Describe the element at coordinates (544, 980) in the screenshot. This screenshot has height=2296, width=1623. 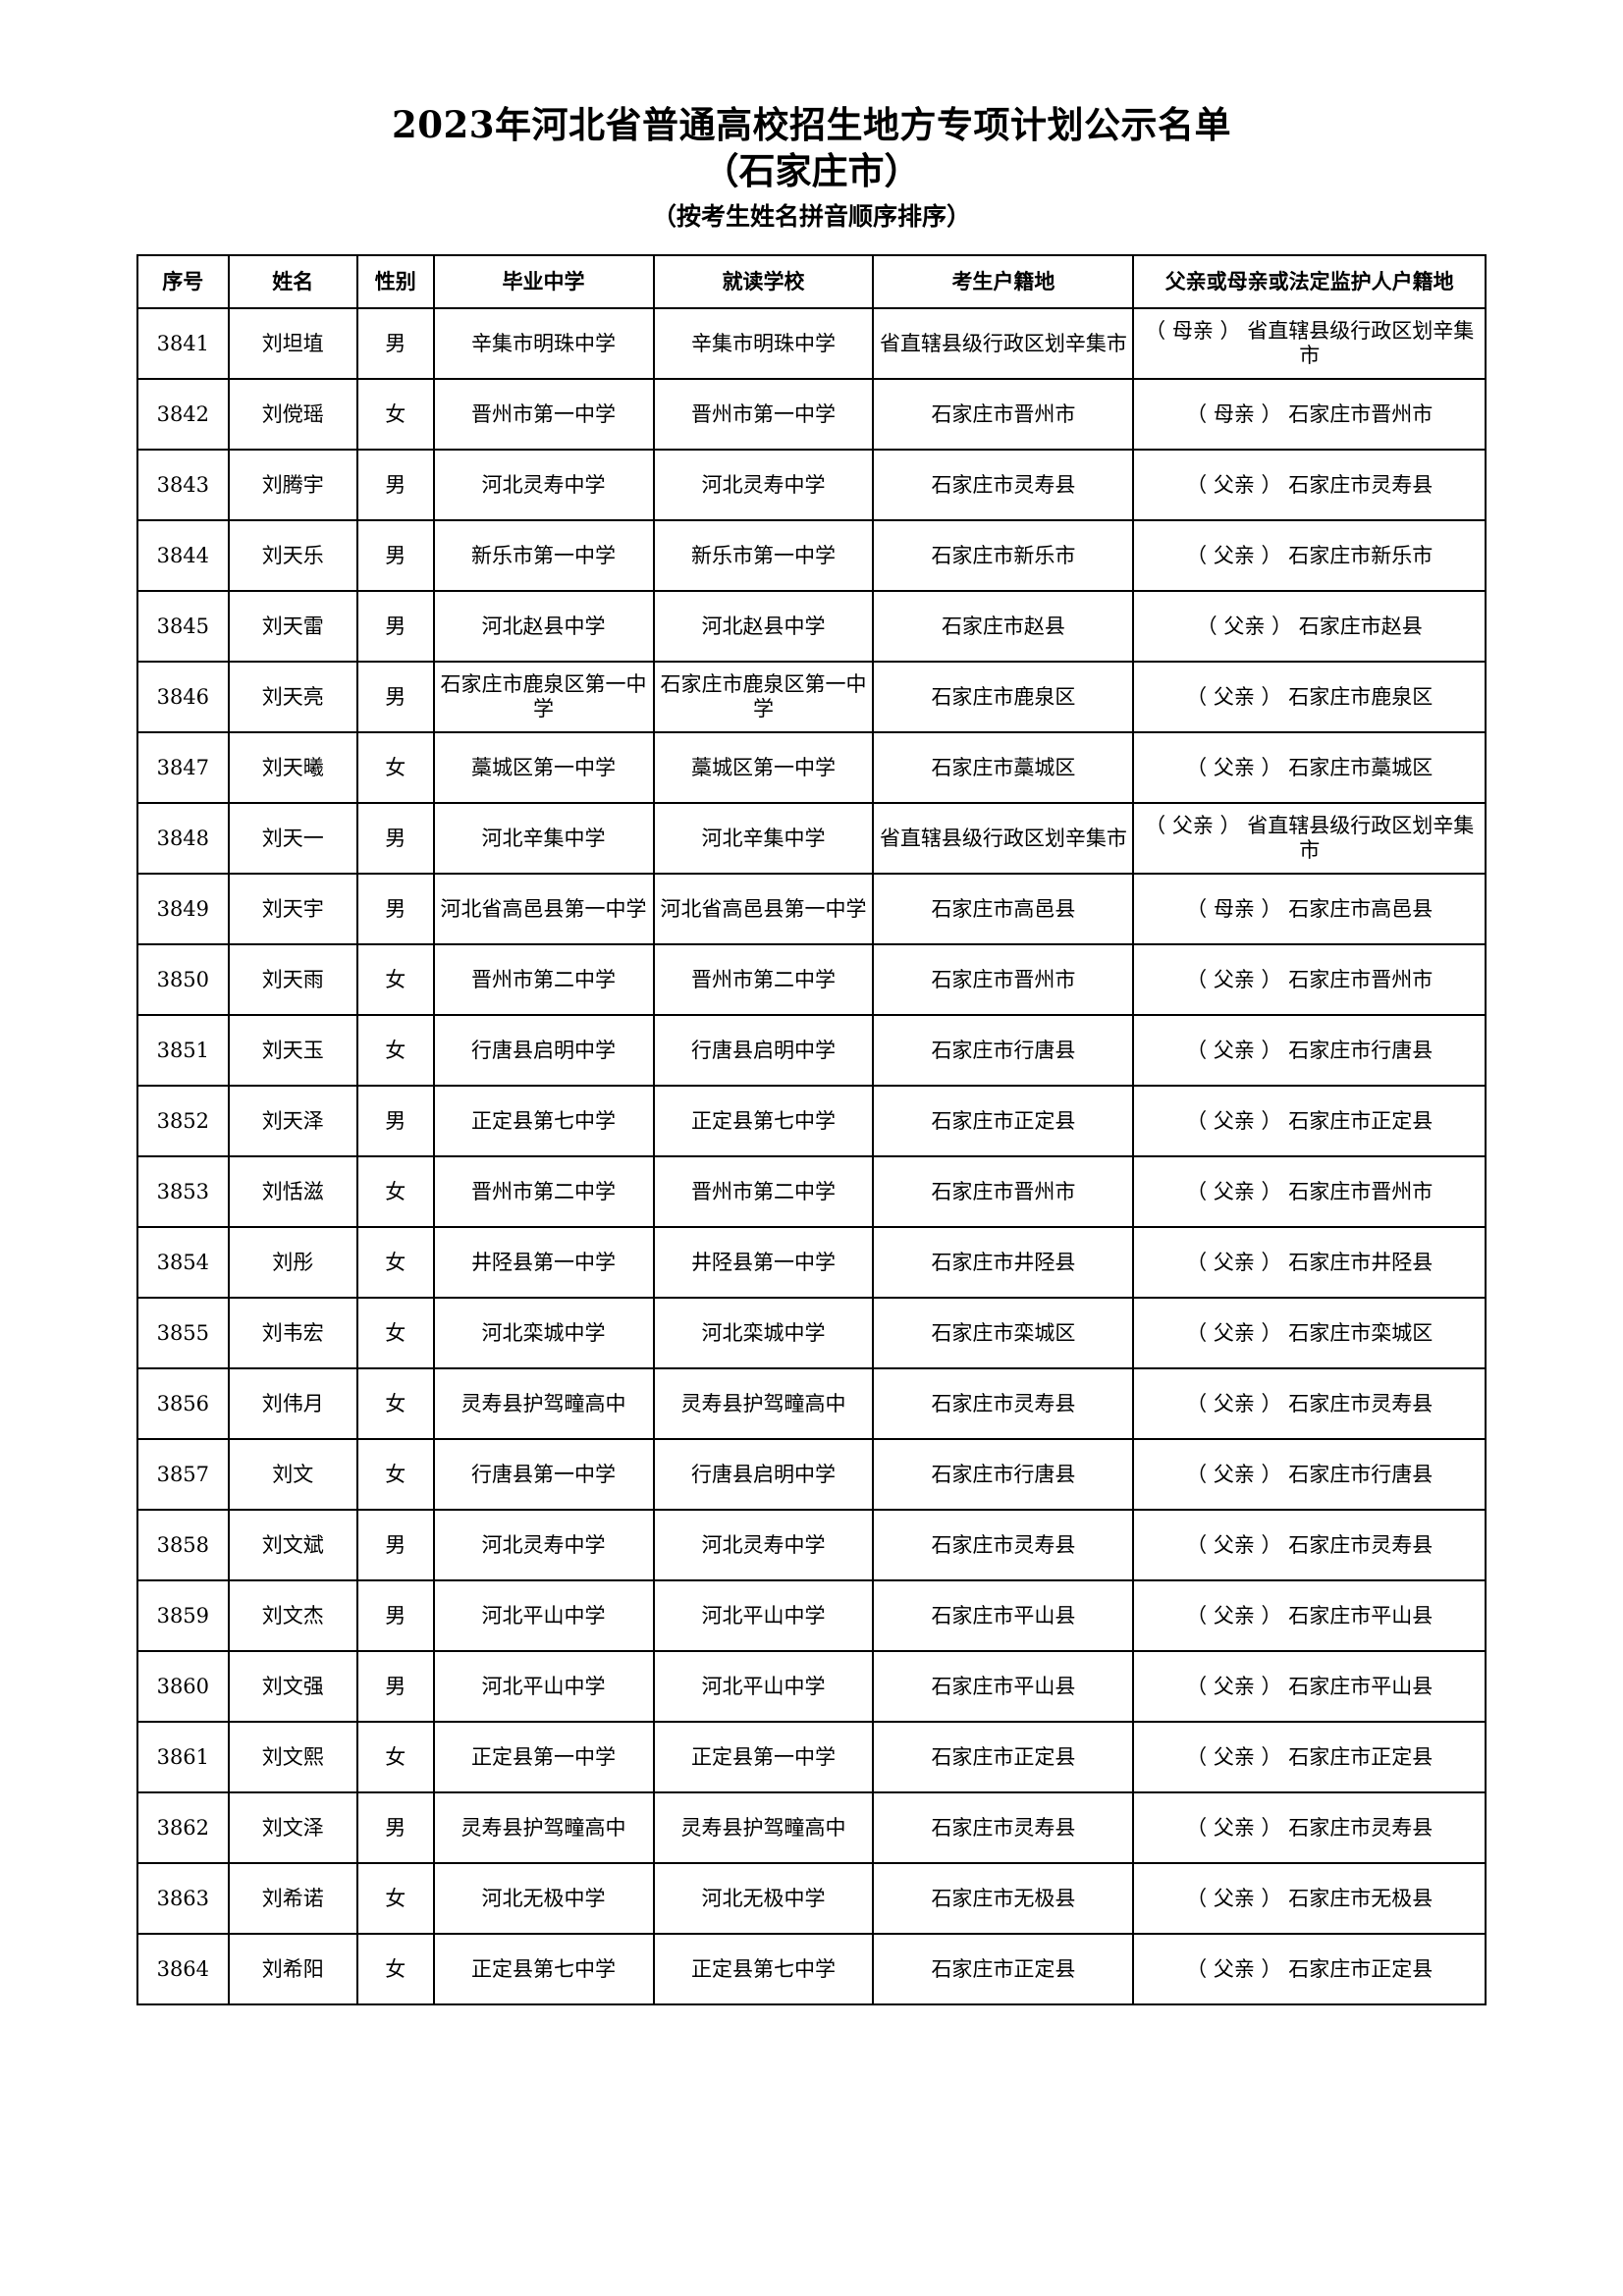
I see `cell-highschool: 晋州市第二中学` at that location.